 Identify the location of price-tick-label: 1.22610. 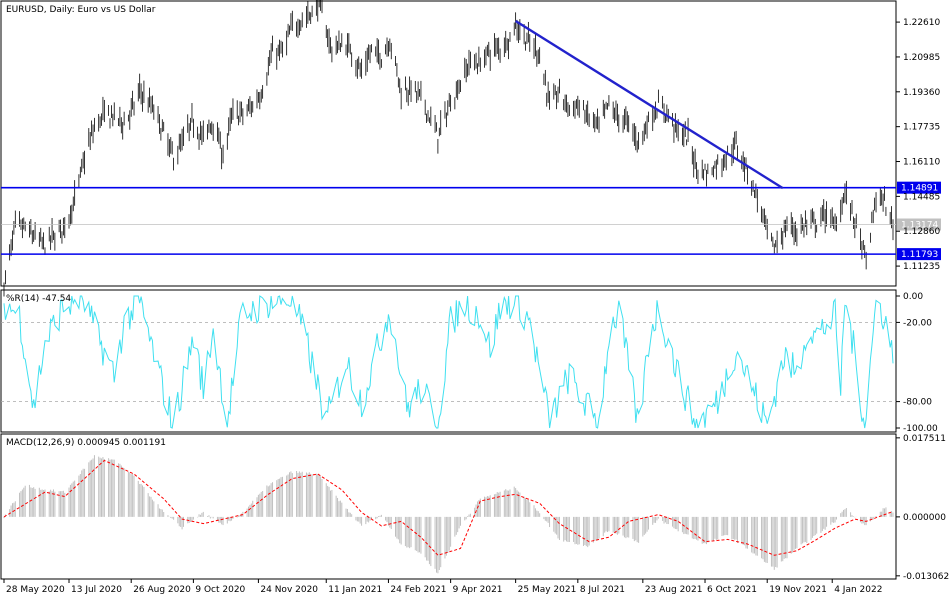
(921, 23).